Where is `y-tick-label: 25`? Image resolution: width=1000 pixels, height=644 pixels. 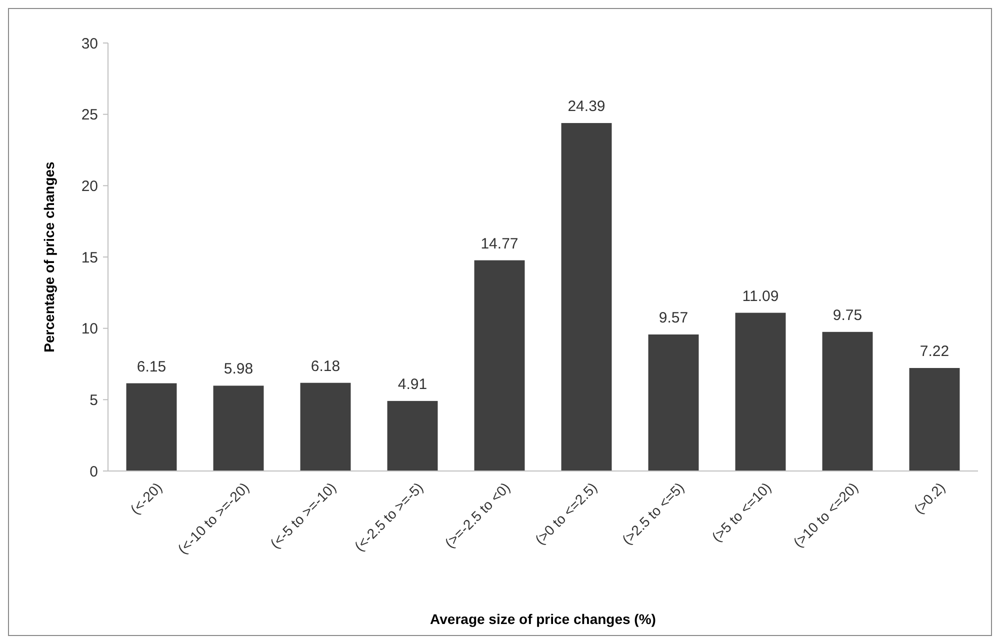
y-tick-label: 25 is located at coordinates (89, 115).